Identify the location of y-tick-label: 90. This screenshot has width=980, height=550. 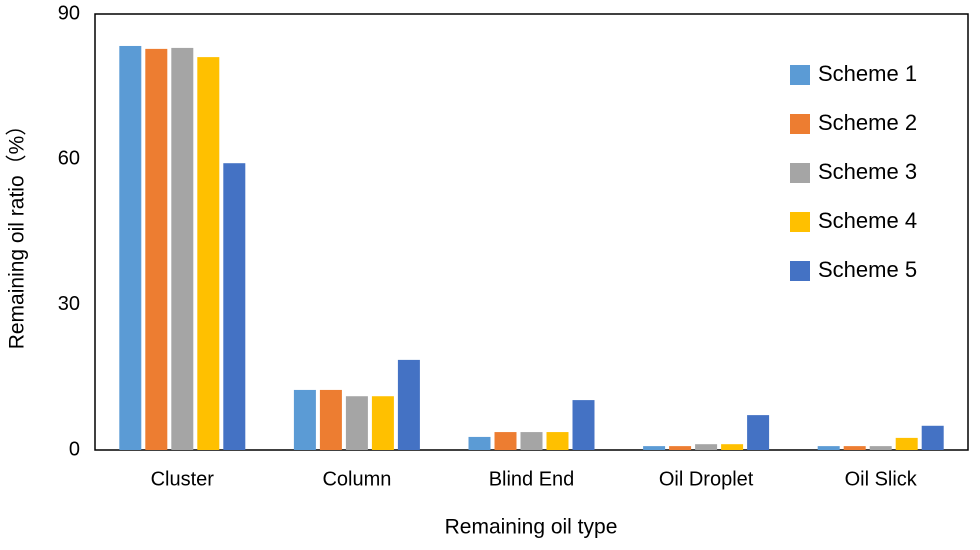
(69, 13).